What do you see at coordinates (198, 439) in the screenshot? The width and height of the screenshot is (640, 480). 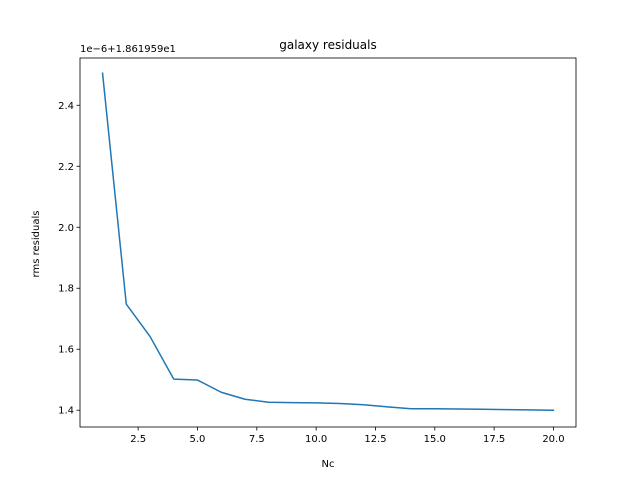 I see `x-tick-label: 5.0` at bounding box center [198, 439].